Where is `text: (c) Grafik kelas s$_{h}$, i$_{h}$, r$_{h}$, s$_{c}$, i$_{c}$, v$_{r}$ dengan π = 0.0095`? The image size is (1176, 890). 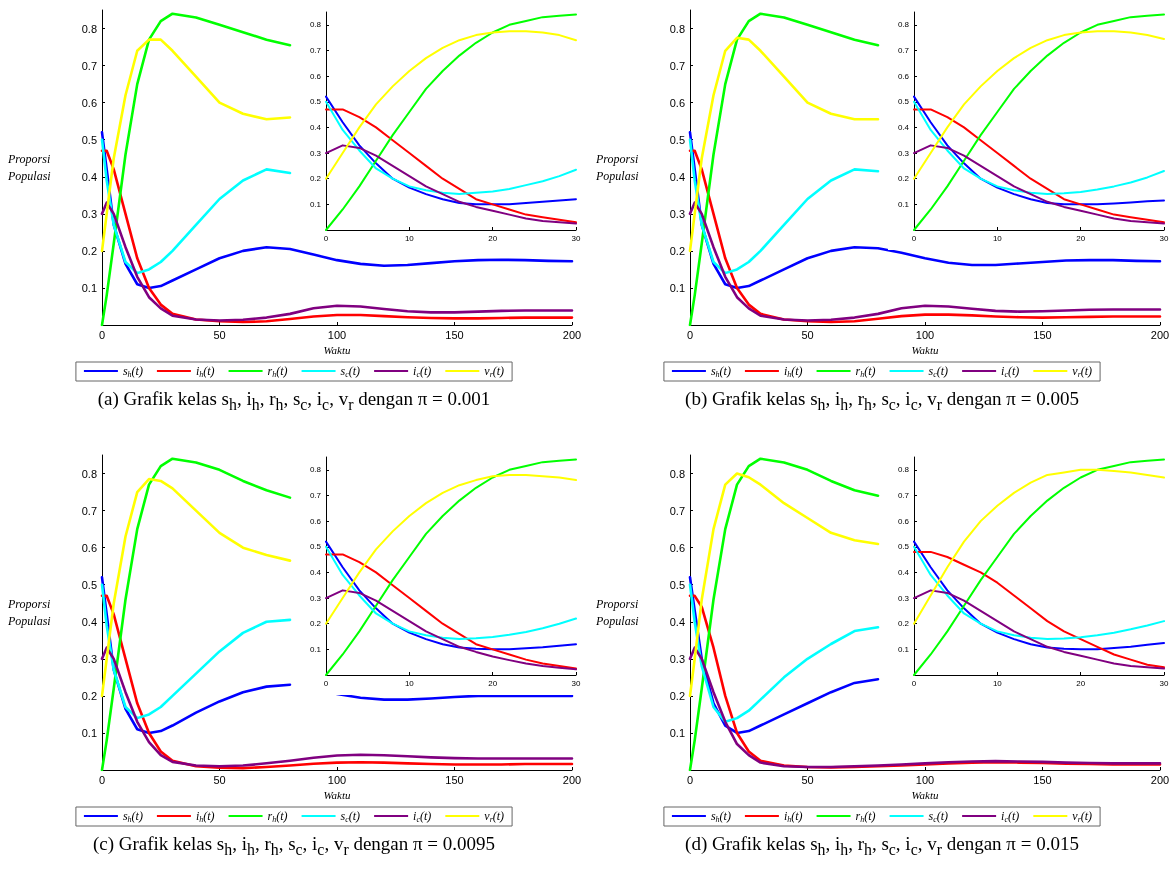 text: (c) Grafik kelas s$_{h}$, i$_{h}$, r$_{h}$, s$_{c}$, i$_{c}$, v$_{r}$ dengan π = 0.0095 is located at coordinates (294, 845).